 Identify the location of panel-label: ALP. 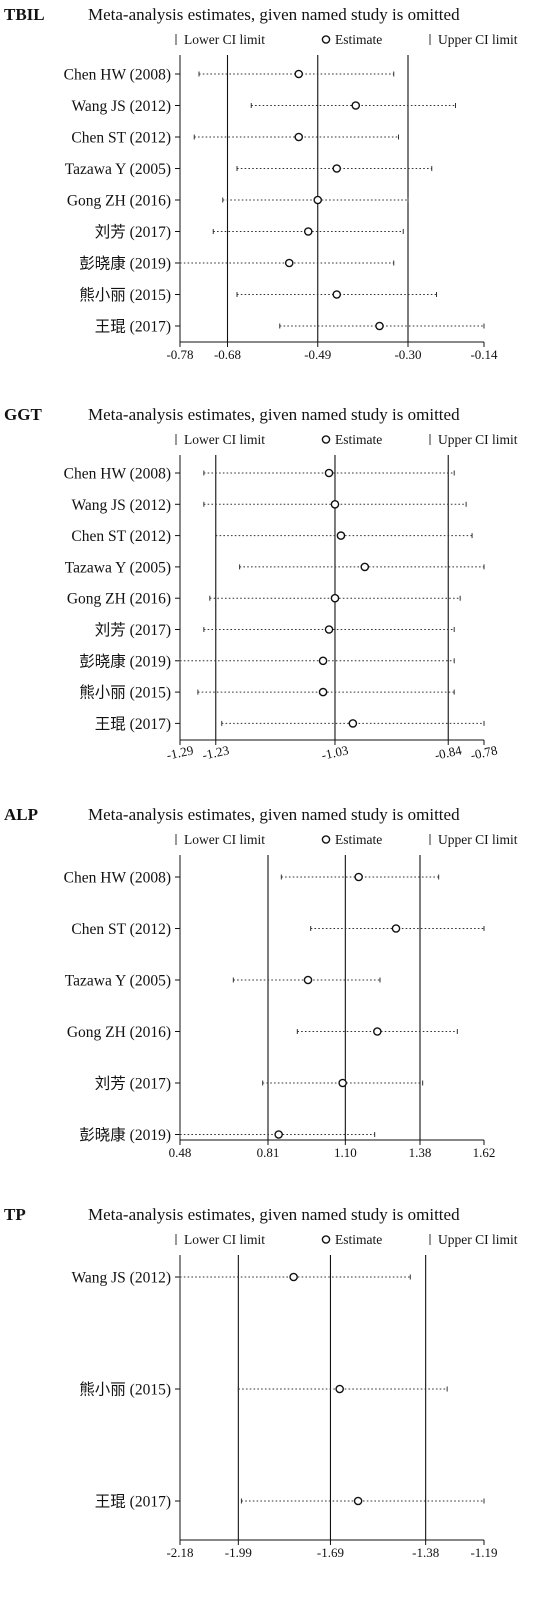
(21, 814).